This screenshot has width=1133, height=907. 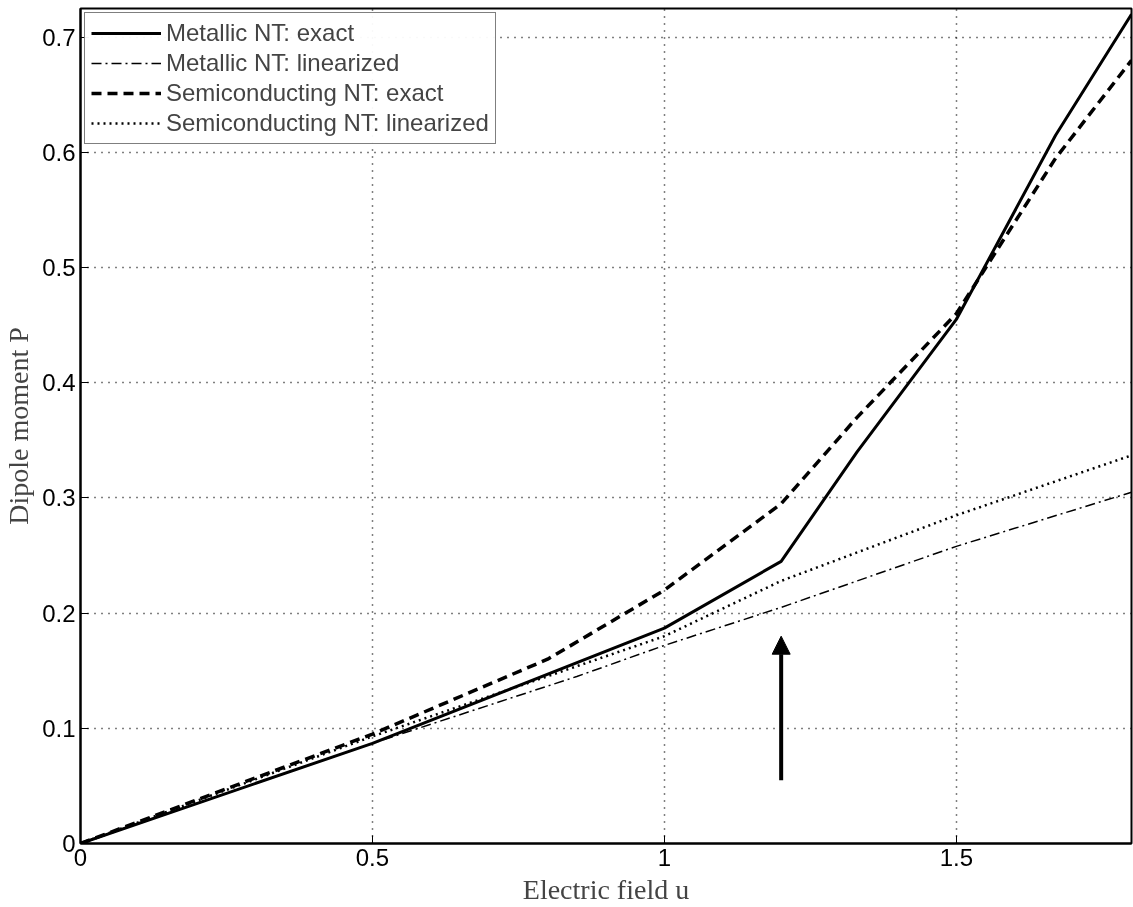 I want to click on y-tick-label: 0.1, so click(x=59, y=728).